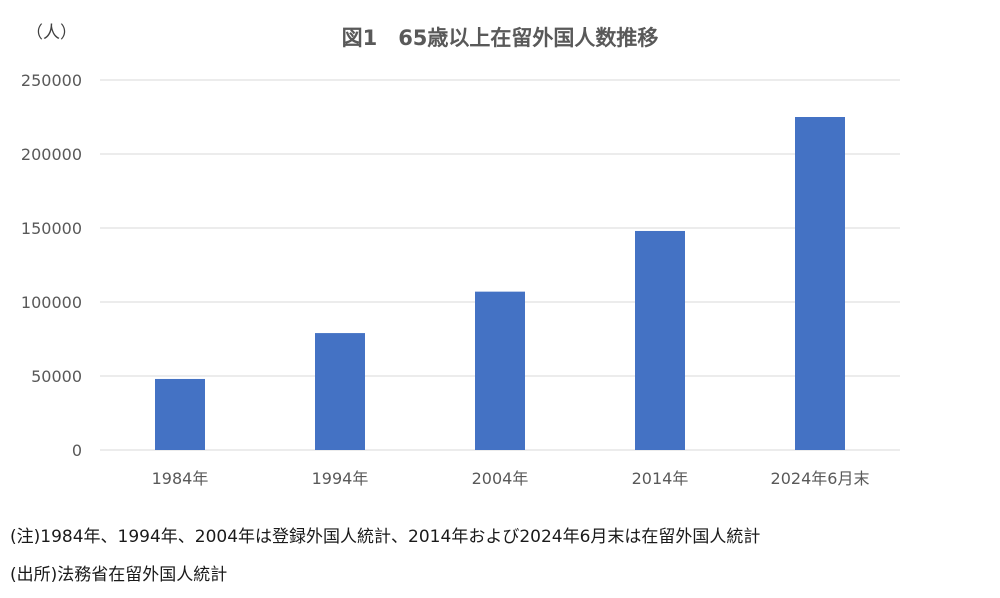  I want to click on x-axis-ticks: 1984年 1994年 2004年 2014年 2024年6月末, so click(511, 478).